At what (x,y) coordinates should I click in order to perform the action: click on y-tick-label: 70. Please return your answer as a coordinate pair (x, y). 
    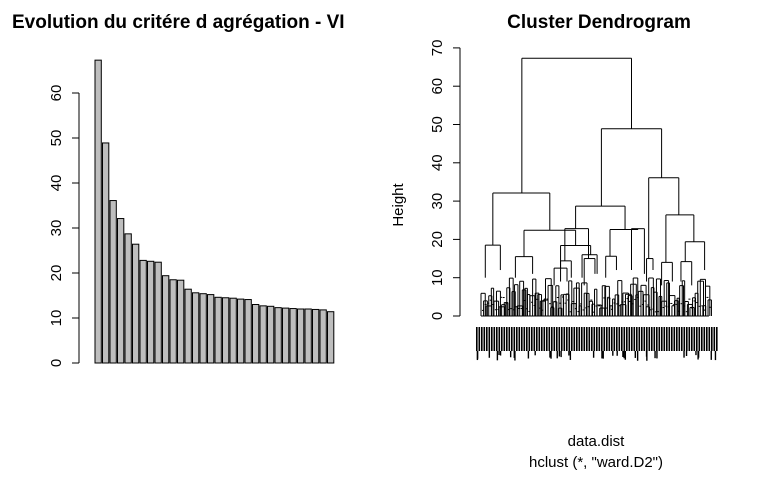
    Looking at the image, I should click on (437, 48).